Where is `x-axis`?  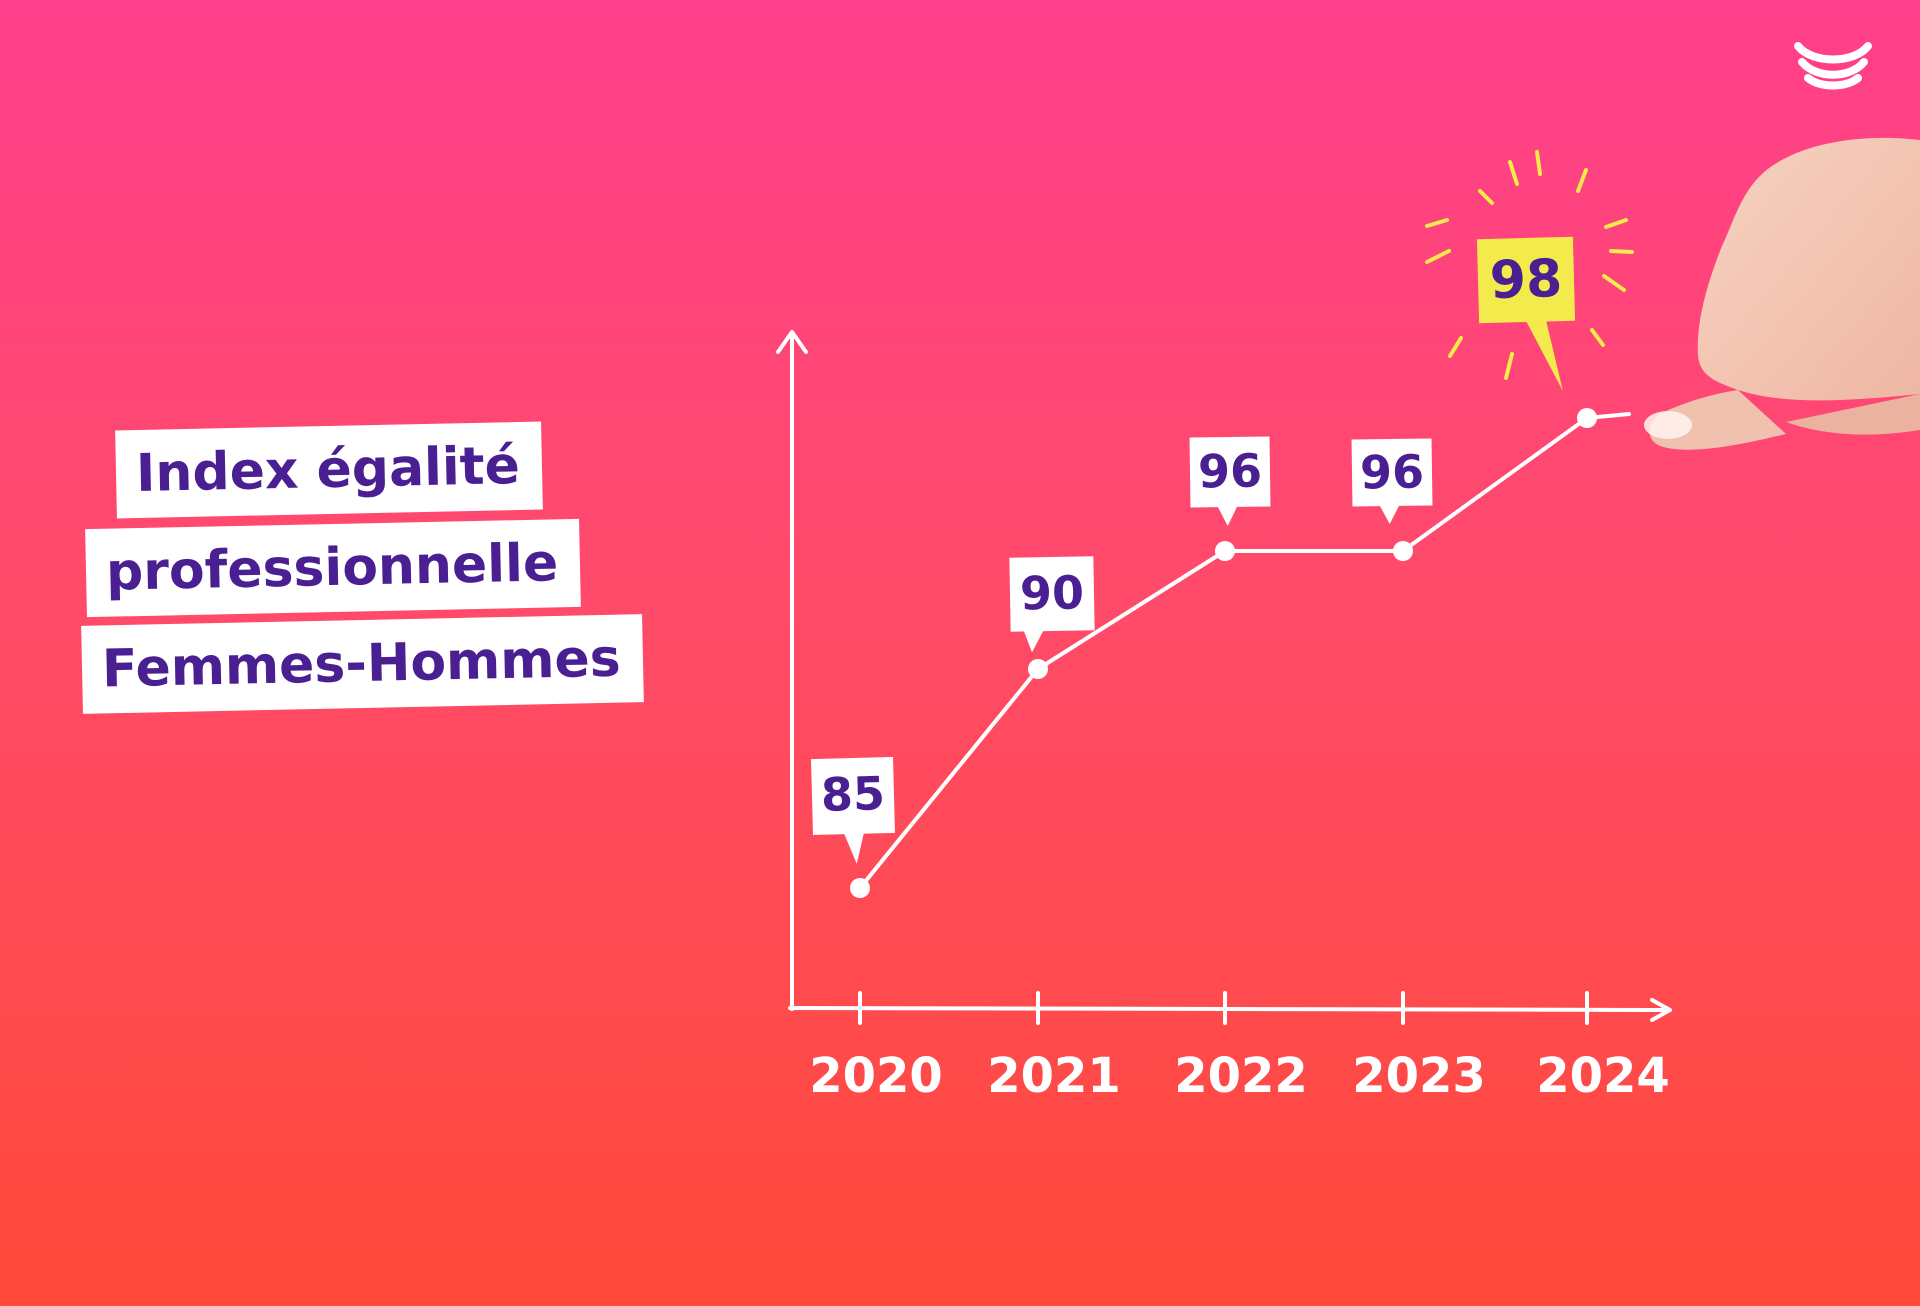 x-axis is located at coordinates (1229, 1009).